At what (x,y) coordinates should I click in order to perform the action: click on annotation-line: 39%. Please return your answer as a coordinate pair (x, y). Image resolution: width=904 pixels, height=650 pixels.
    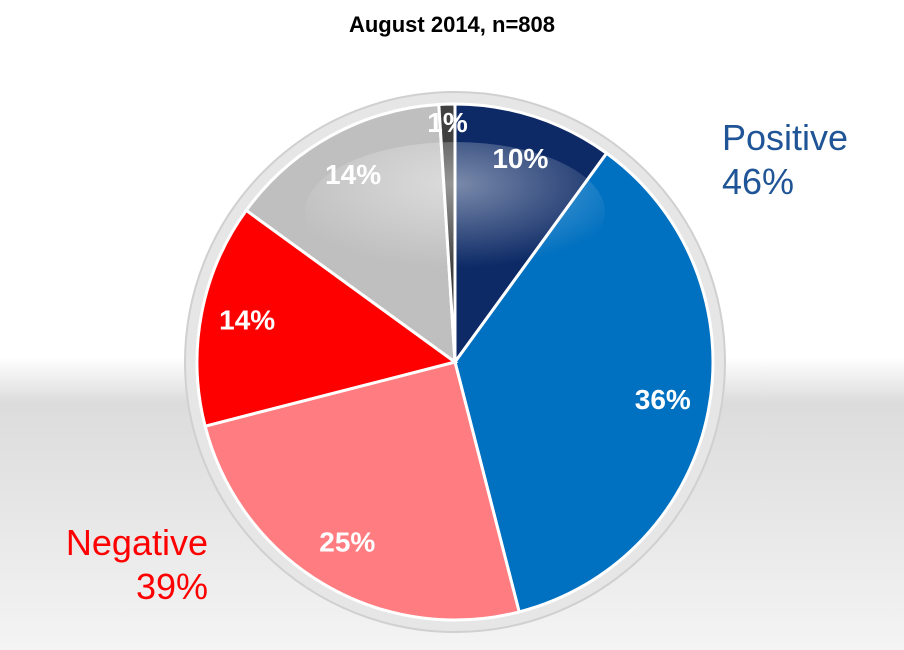
    Looking at the image, I should click on (172, 586).